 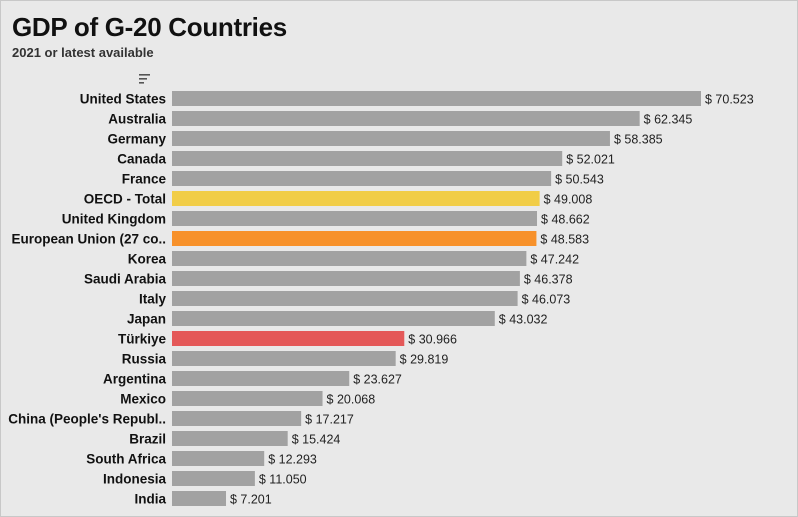 What do you see at coordinates (87, 419) in the screenshot?
I see `category-label: China (People's Republ..` at bounding box center [87, 419].